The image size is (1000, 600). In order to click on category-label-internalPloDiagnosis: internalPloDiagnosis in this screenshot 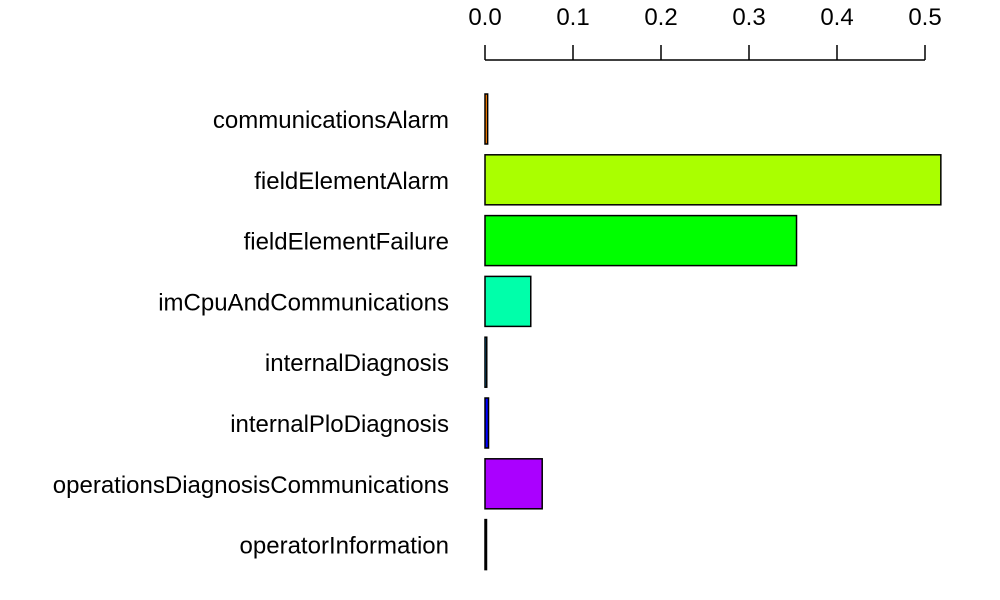, I will do `click(339, 424)`.